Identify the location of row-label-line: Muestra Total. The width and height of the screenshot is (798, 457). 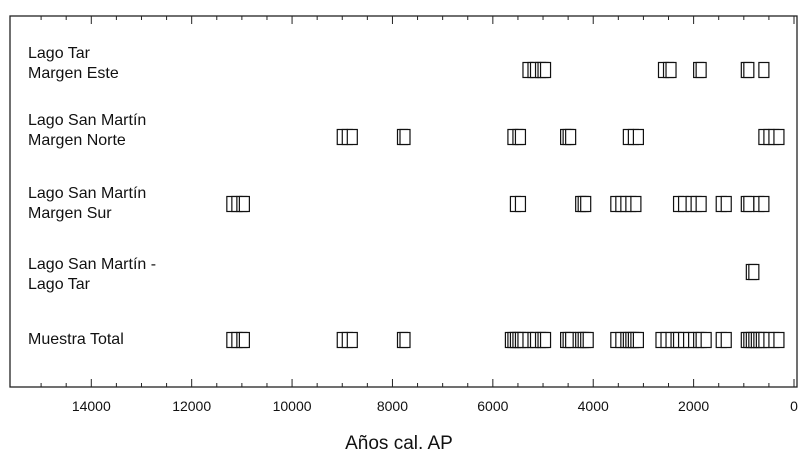
(76, 339).